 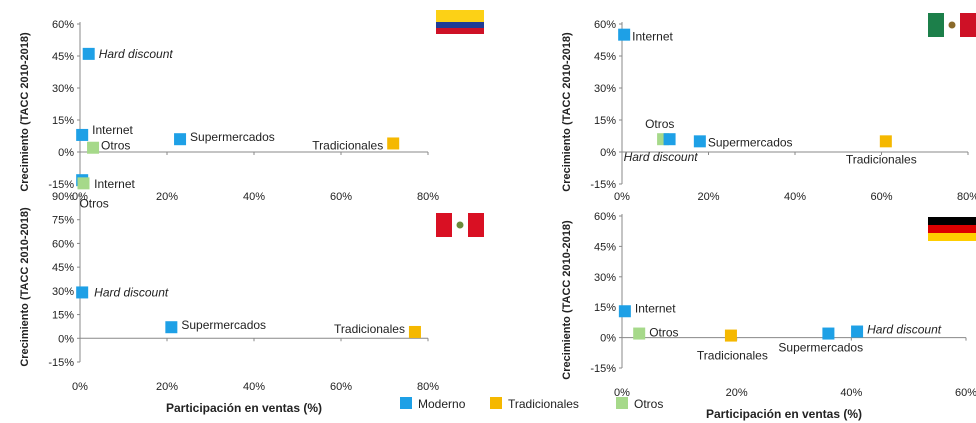 I want to click on flag-germany-icon, so click(x=952, y=229).